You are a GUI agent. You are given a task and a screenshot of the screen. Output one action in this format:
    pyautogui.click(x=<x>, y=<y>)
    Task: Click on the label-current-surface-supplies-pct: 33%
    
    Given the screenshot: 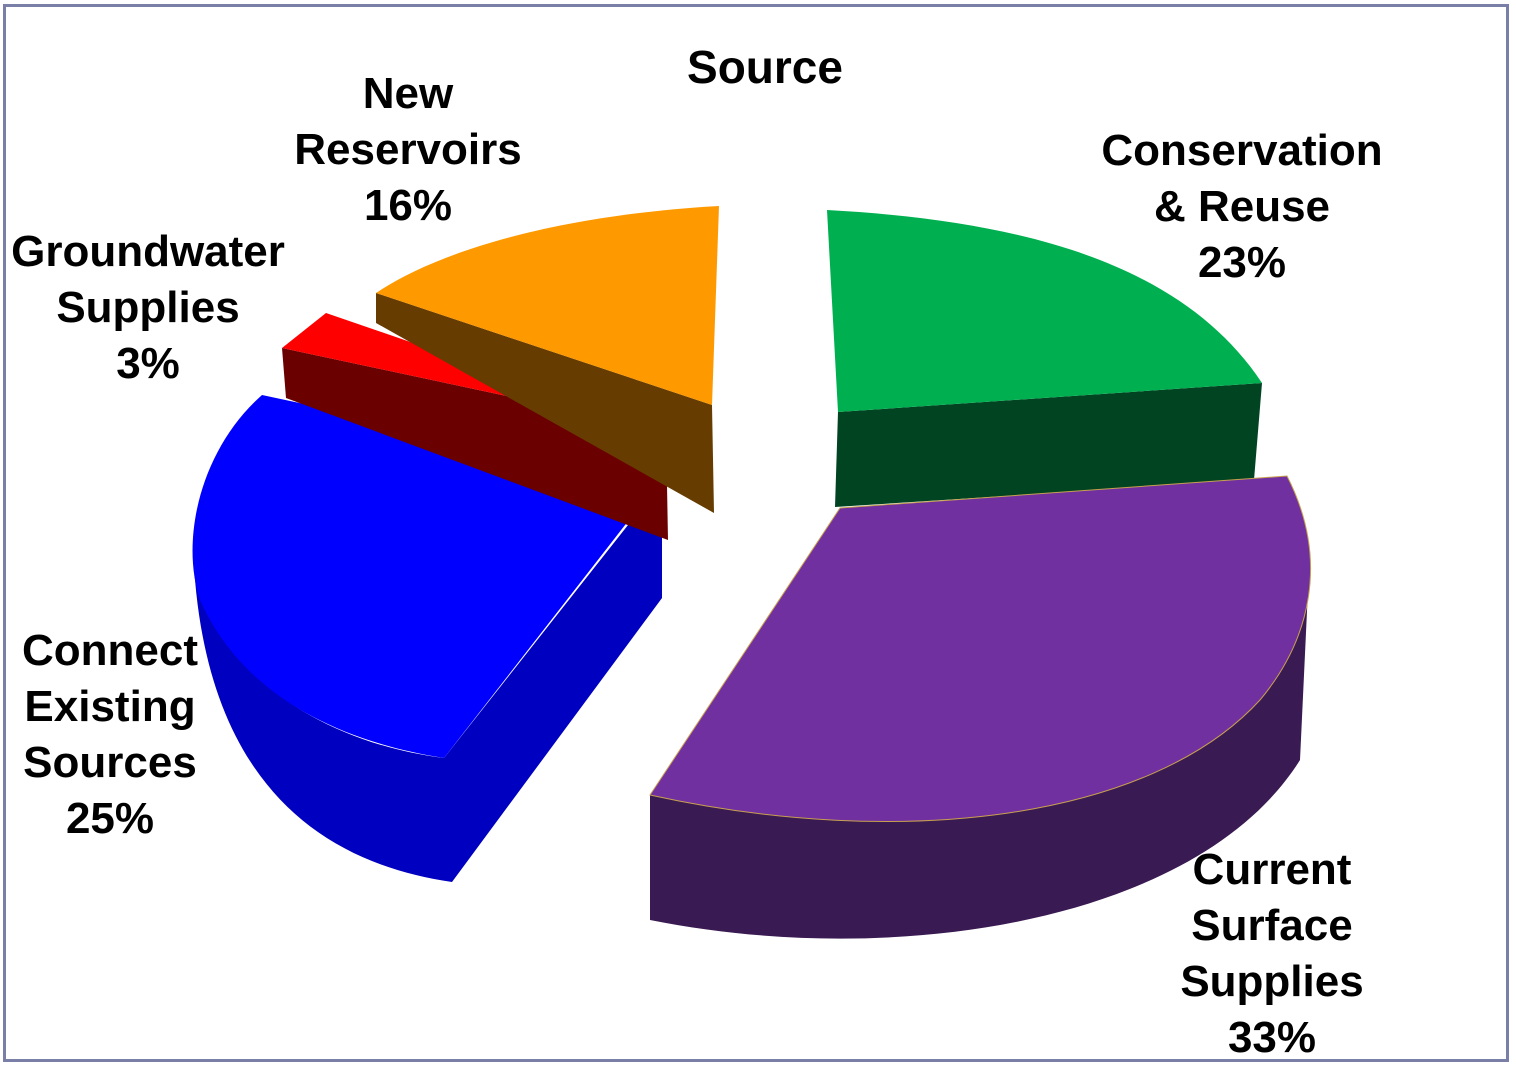 What is the action you would take?
    pyautogui.click(x=1272, y=1037)
    